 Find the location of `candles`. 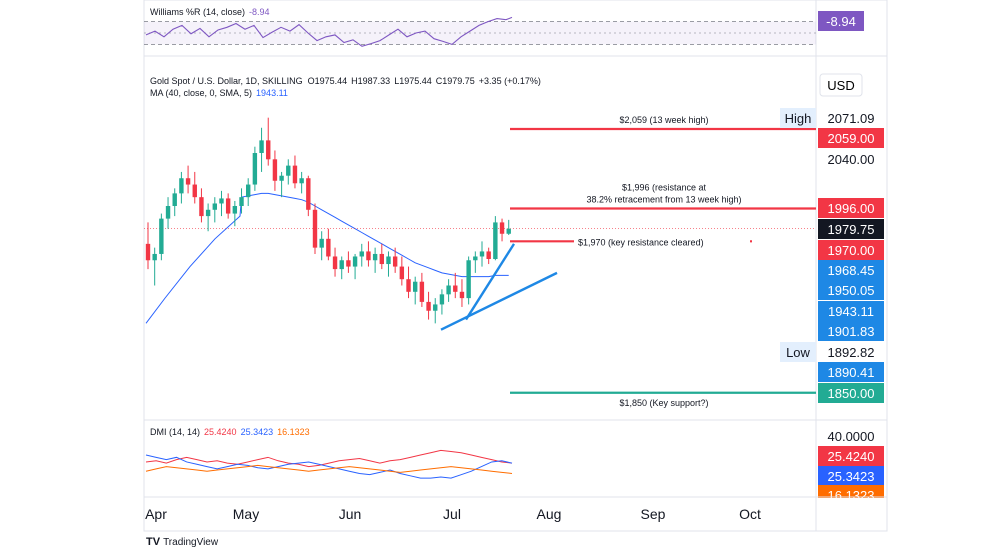

candles is located at coordinates (328, 220).